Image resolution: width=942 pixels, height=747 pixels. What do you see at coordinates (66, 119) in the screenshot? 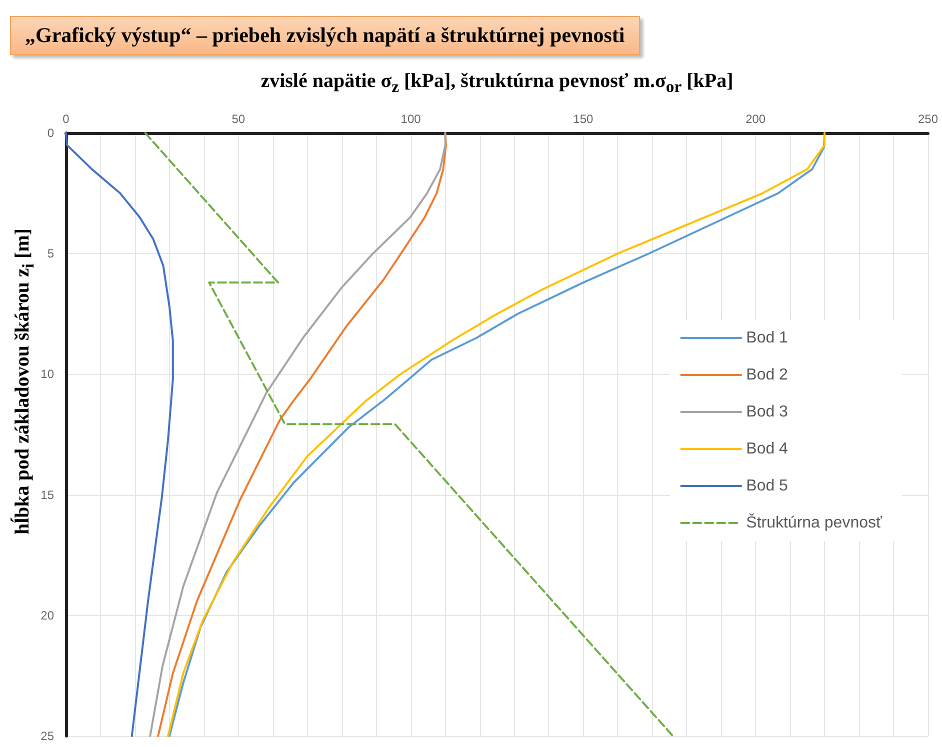
I see `x-tick-label: 0` at bounding box center [66, 119].